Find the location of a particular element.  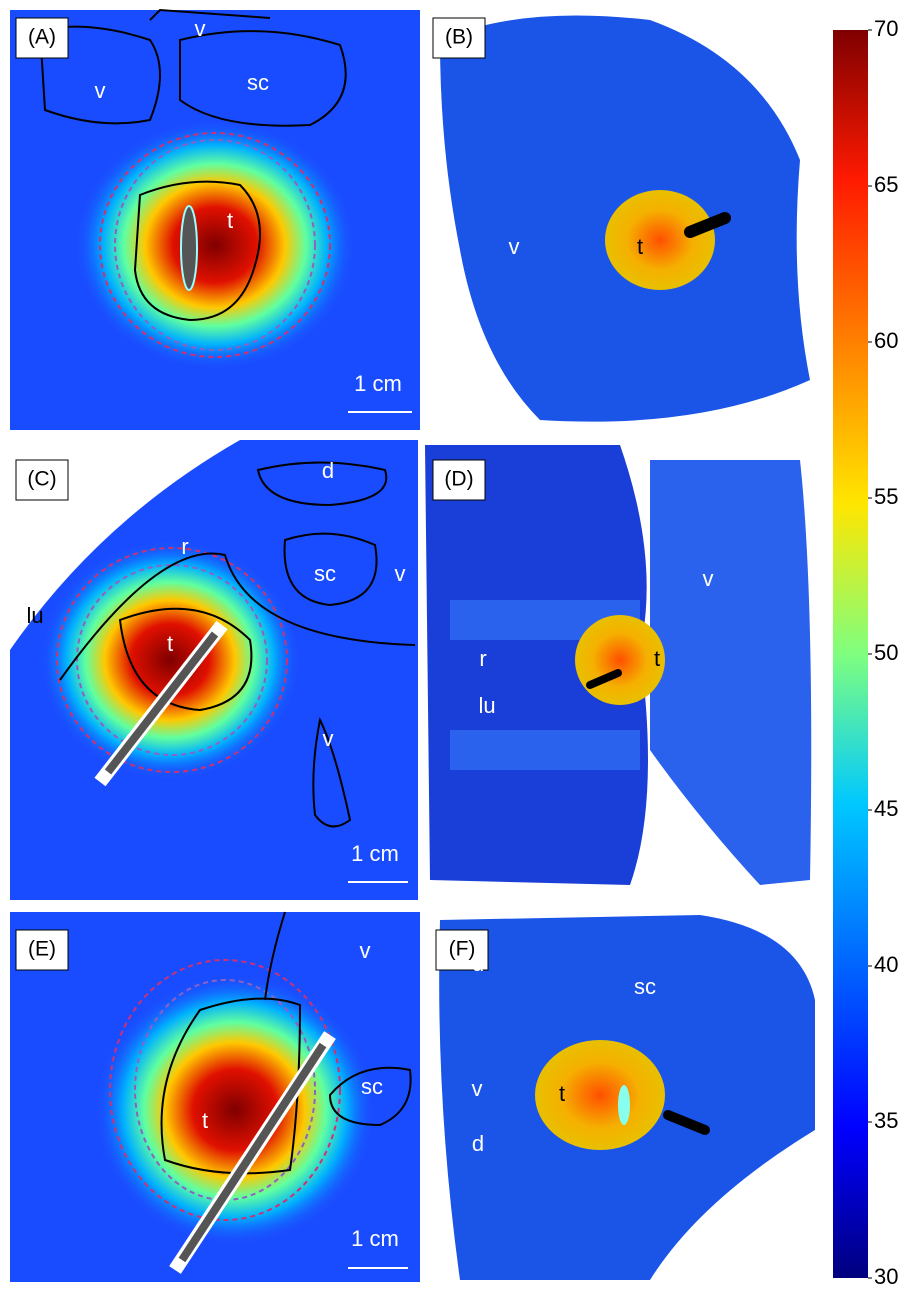

panel-label: (F) is located at coordinates (462, 949).